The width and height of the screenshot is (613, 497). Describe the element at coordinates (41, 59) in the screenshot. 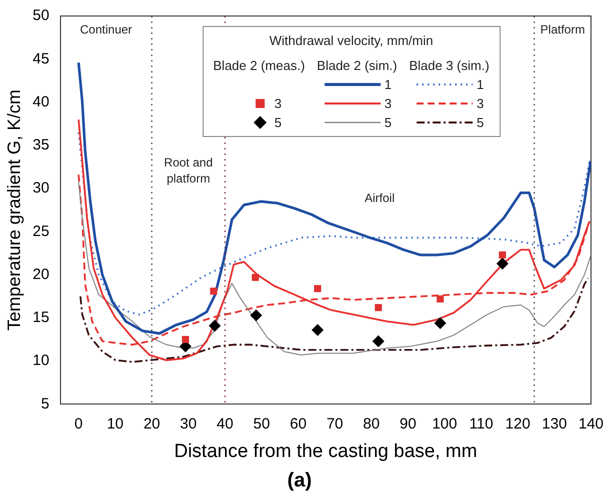

I see `y-tick-label: 45` at that location.